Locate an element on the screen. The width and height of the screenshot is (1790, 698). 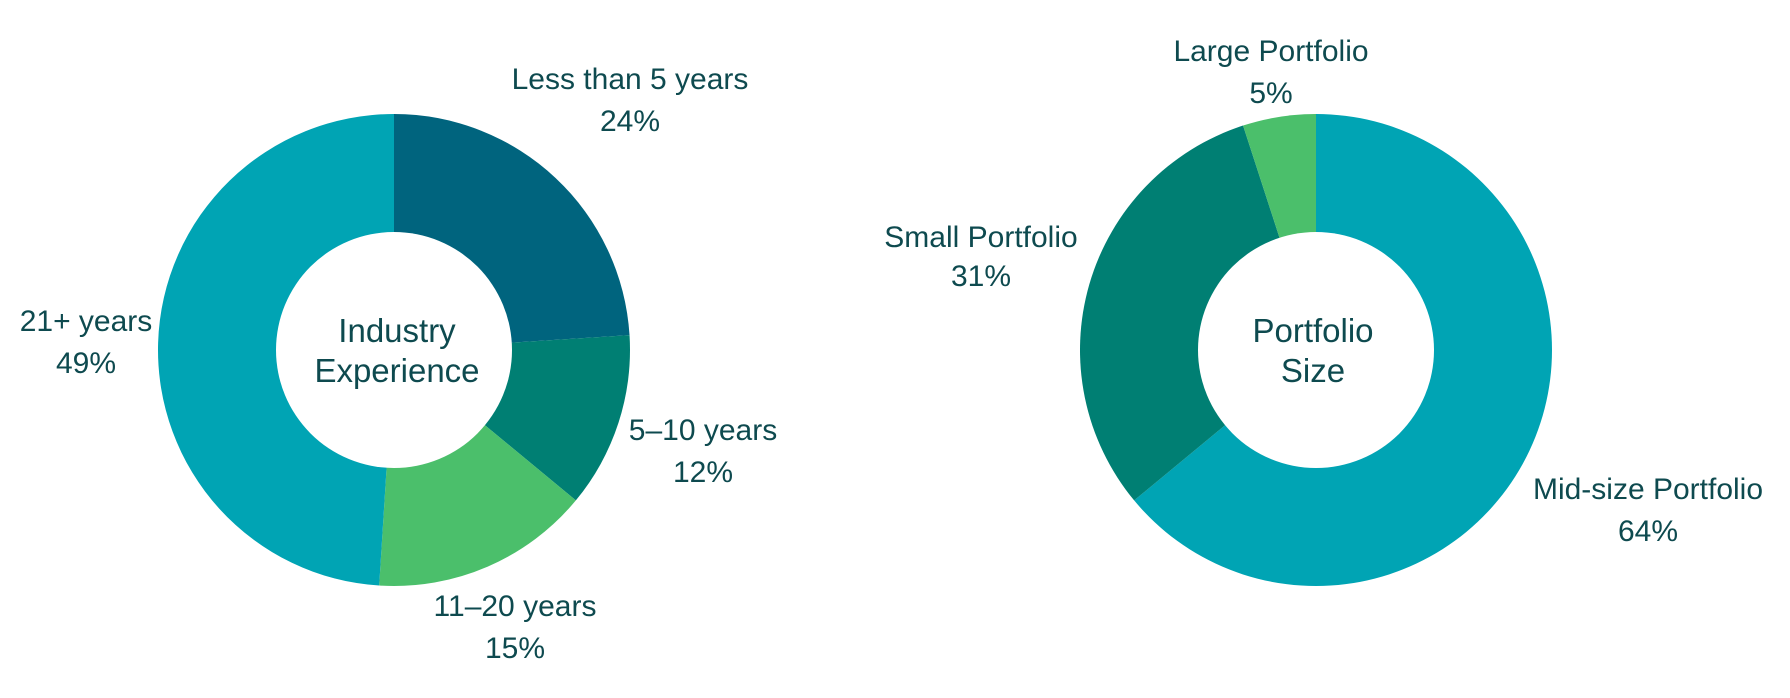
slice-label-11-20: 11–20 years is located at coordinates (515, 606).